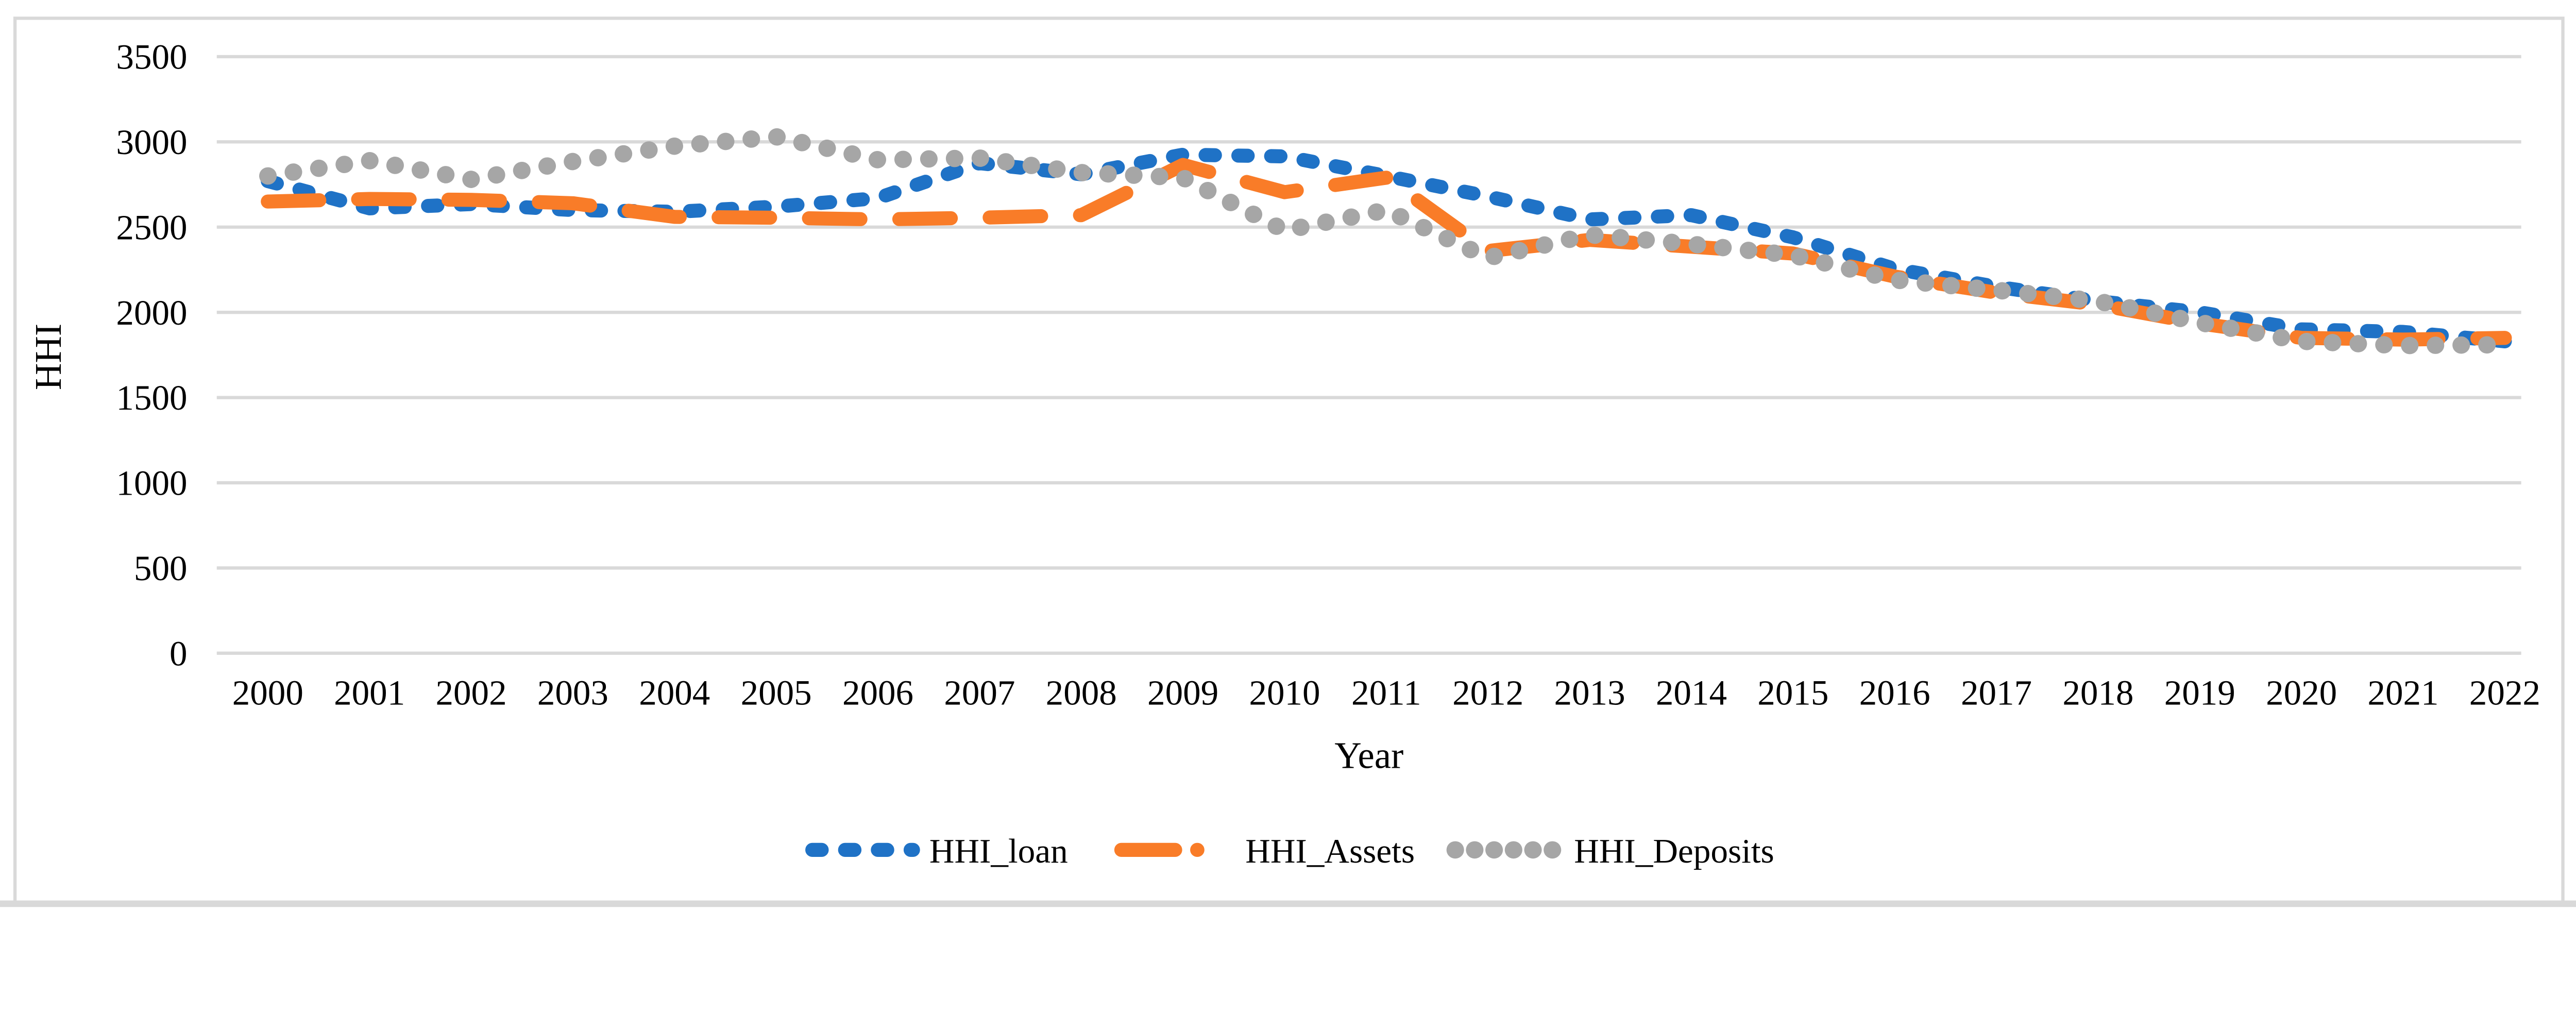 This screenshot has width=2576, height=1012. What do you see at coordinates (151, 312) in the screenshot?
I see `y-tick-label: 2000` at bounding box center [151, 312].